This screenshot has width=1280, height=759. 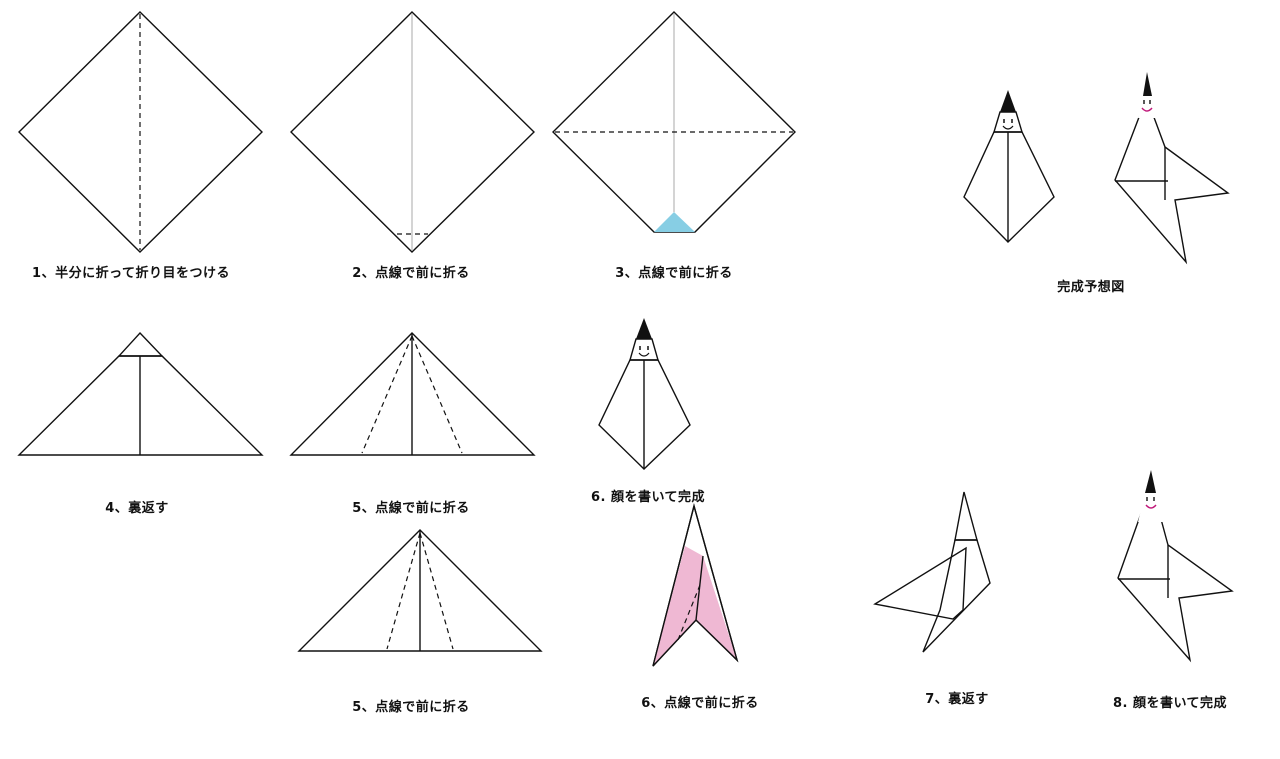 What do you see at coordinates (411, 508) in the screenshot?
I see `caption-step5-blue: 5、点線で前に折る` at bounding box center [411, 508].